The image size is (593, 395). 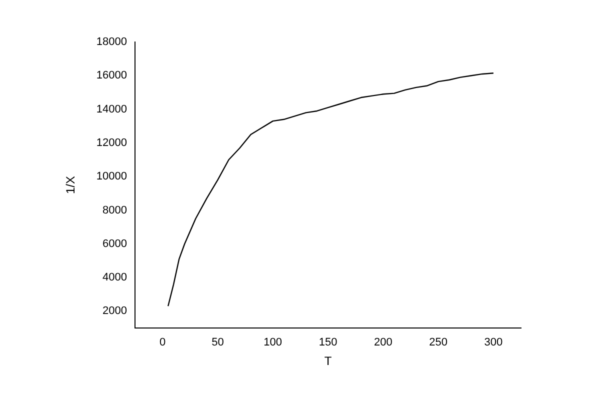 I want to click on x-tick-label: 200, so click(x=383, y=342).